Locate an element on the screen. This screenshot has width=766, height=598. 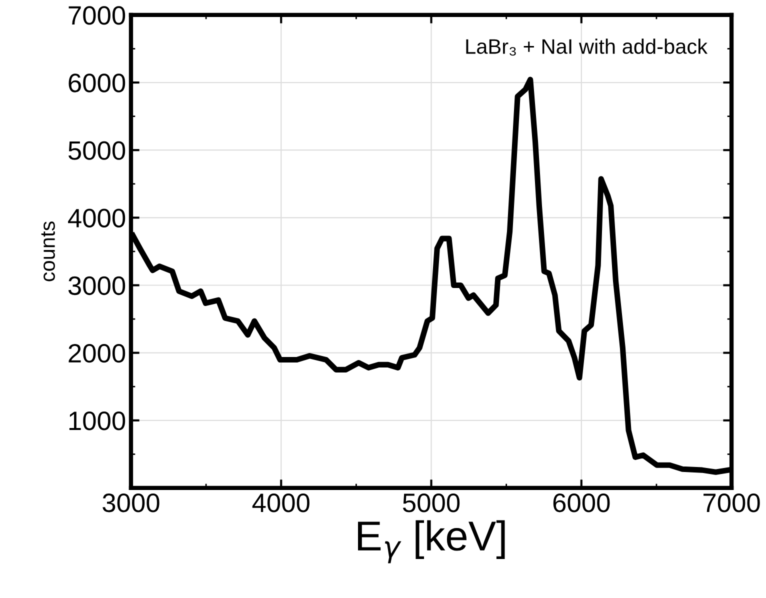
y-tick-label: 5000 is located at coordinates (97, 150).